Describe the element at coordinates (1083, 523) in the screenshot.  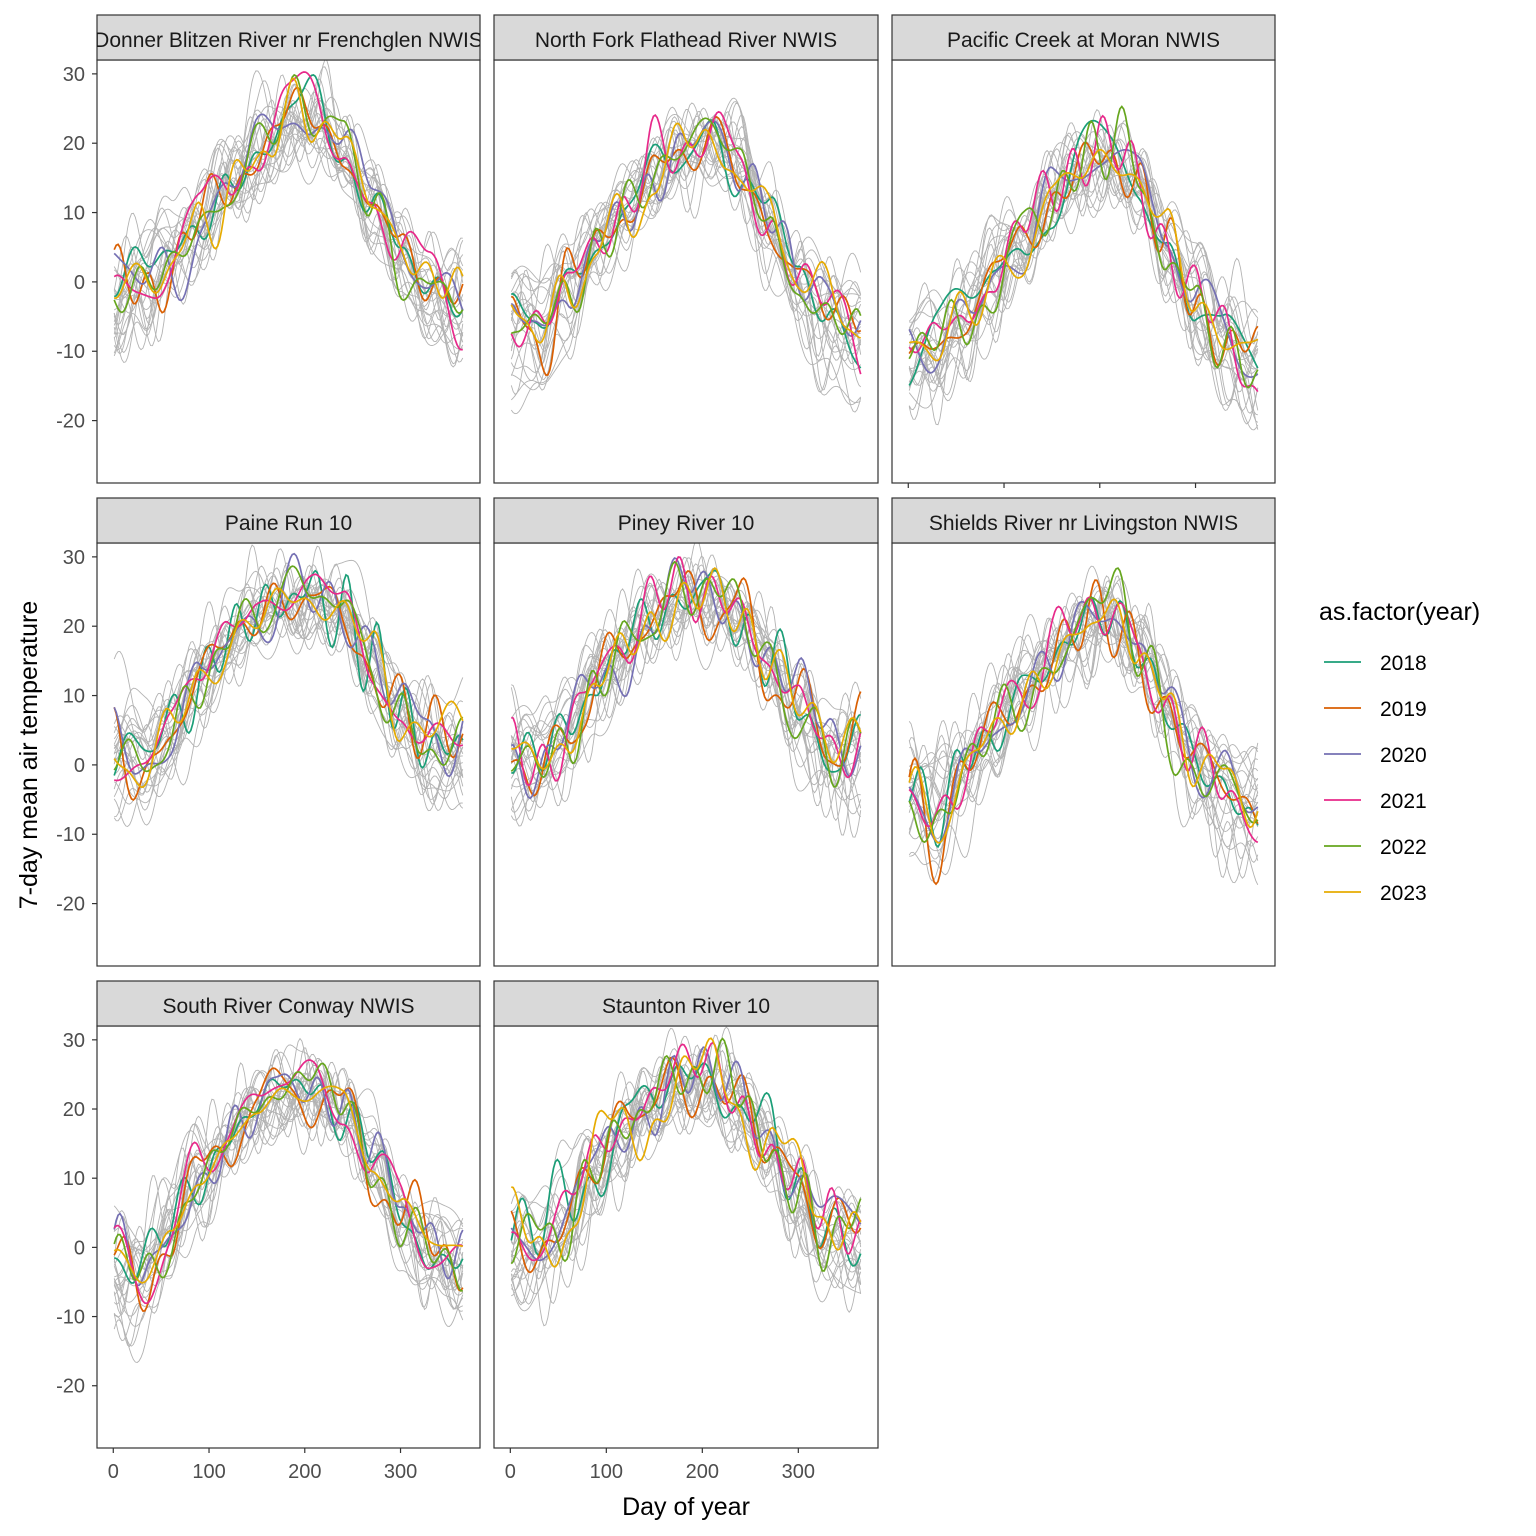
I see `facet-title: Shields River nr Livingston NWIS` at that location.